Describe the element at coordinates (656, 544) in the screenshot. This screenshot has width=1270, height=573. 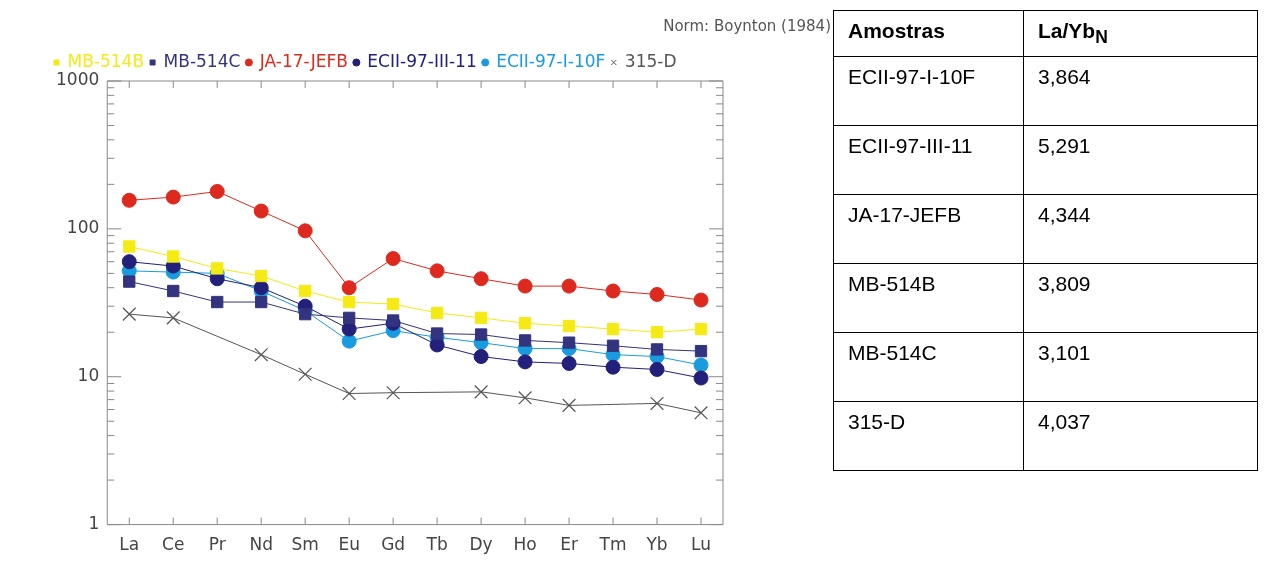
I see `x-tick-label: Yb` at that location.